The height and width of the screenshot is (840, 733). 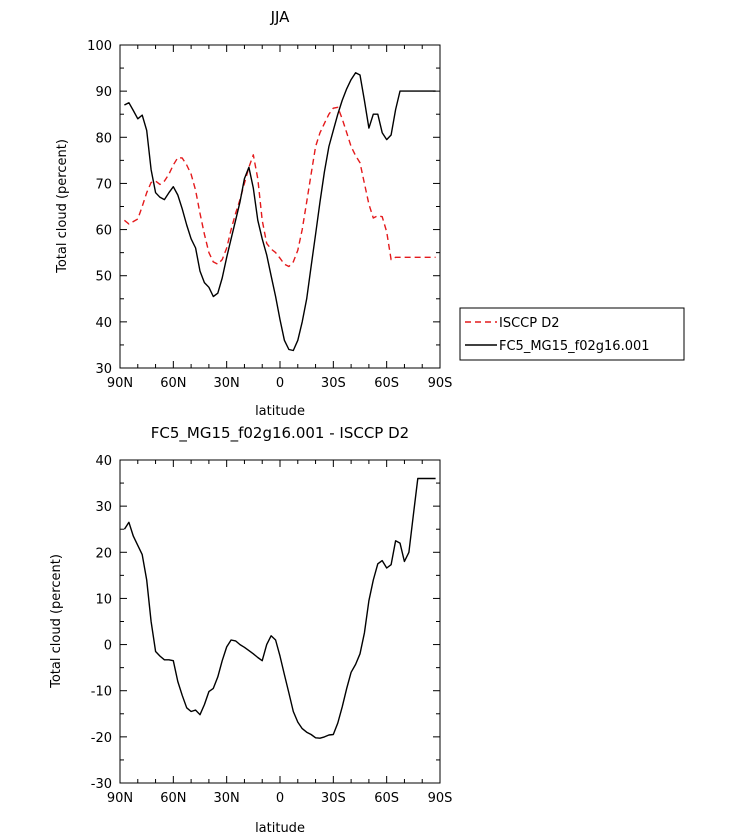 What do you see at coordinates (101, 692) in the screenshot?
I see `bottom-y-tick-label: -10` at bounding box center [101, 692].